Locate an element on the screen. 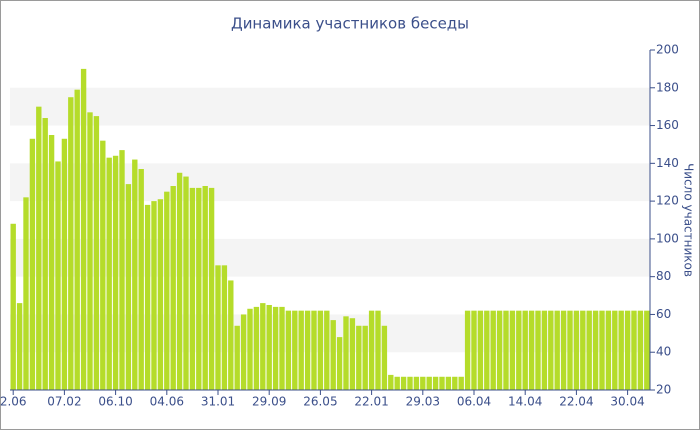 Image resolution: width=700 pixels, height=434 pixels. y-axis-label: Число участников is located at coordinates (689, 220).